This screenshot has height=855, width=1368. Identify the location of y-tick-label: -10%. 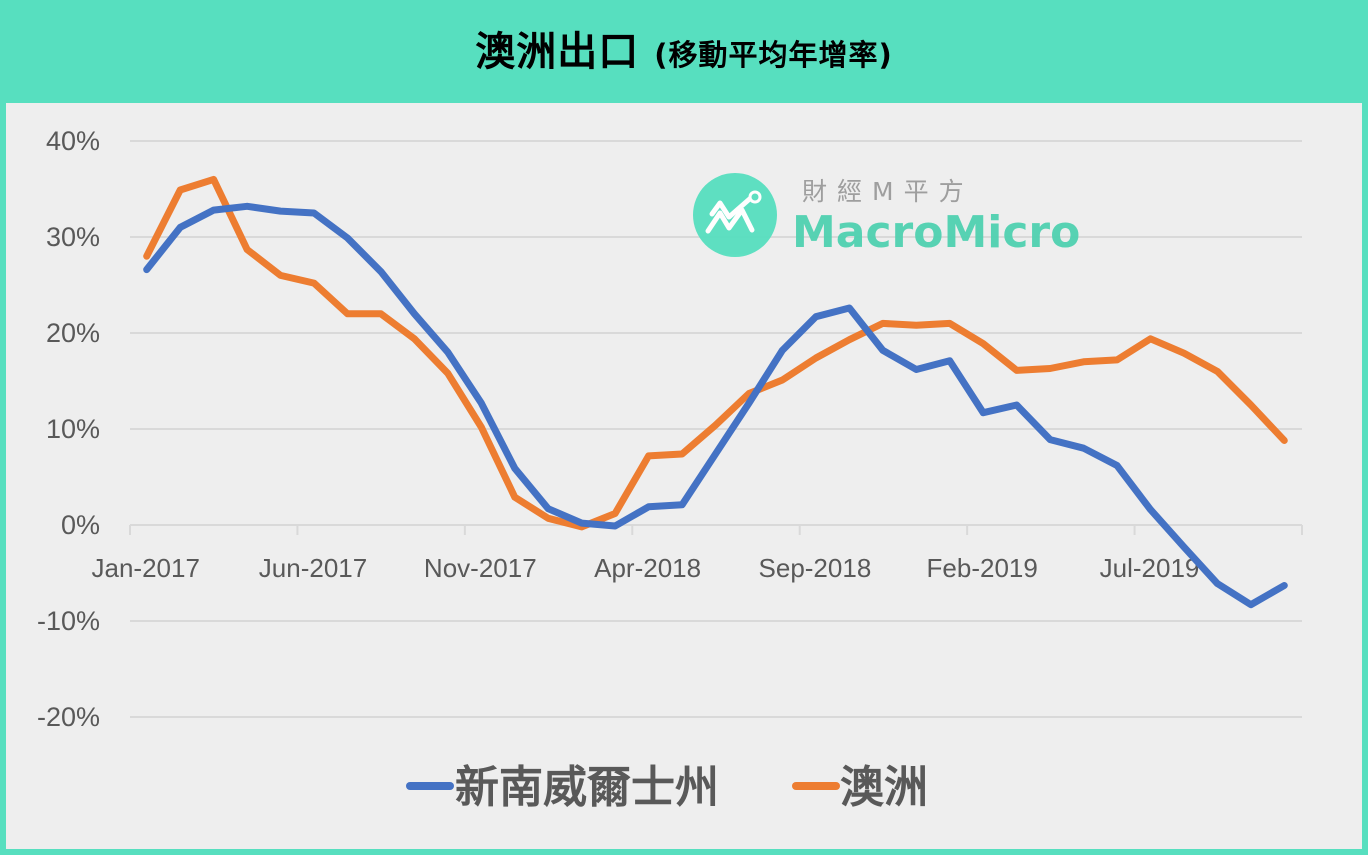
(68, 621).